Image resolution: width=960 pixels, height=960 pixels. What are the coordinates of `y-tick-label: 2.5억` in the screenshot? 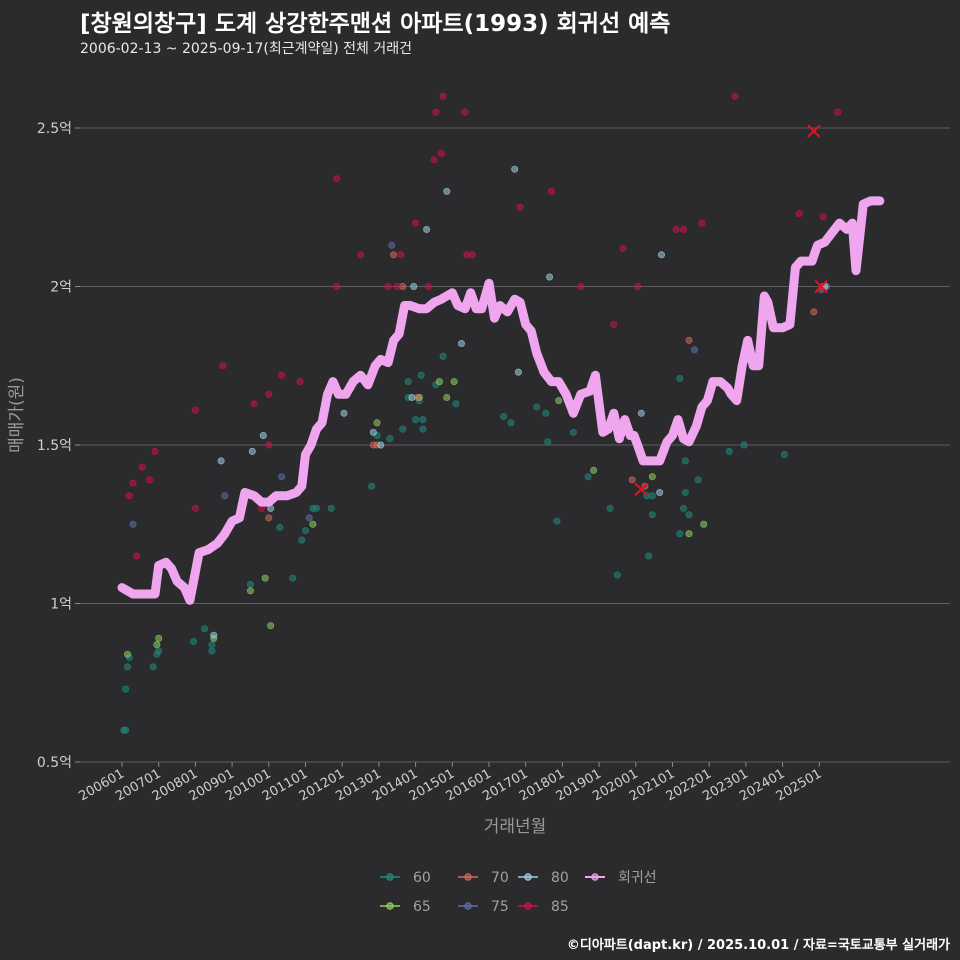 It's located at (54, 129).